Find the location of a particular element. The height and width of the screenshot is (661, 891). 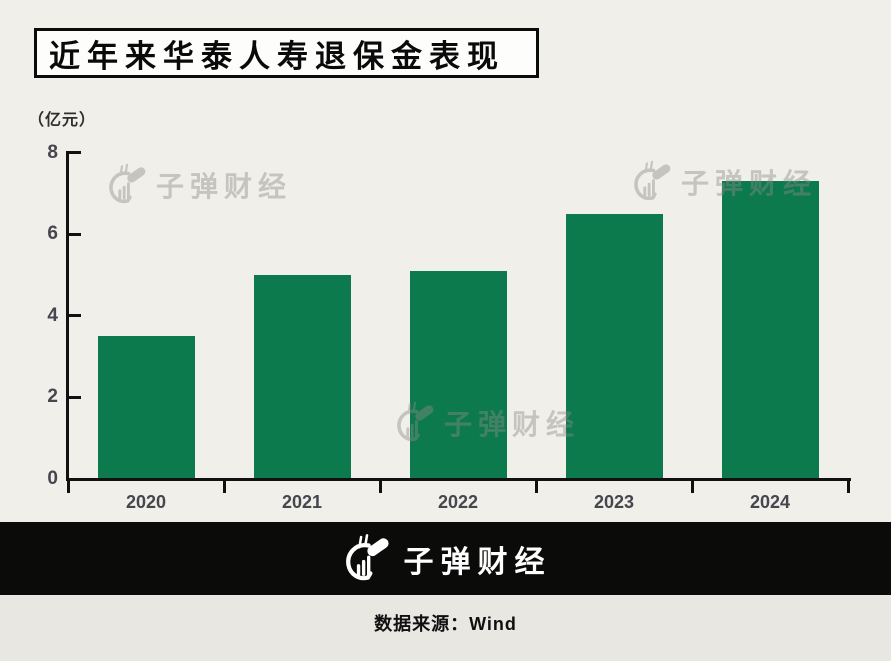

bar-2022 is located at coordinates (458, 374).